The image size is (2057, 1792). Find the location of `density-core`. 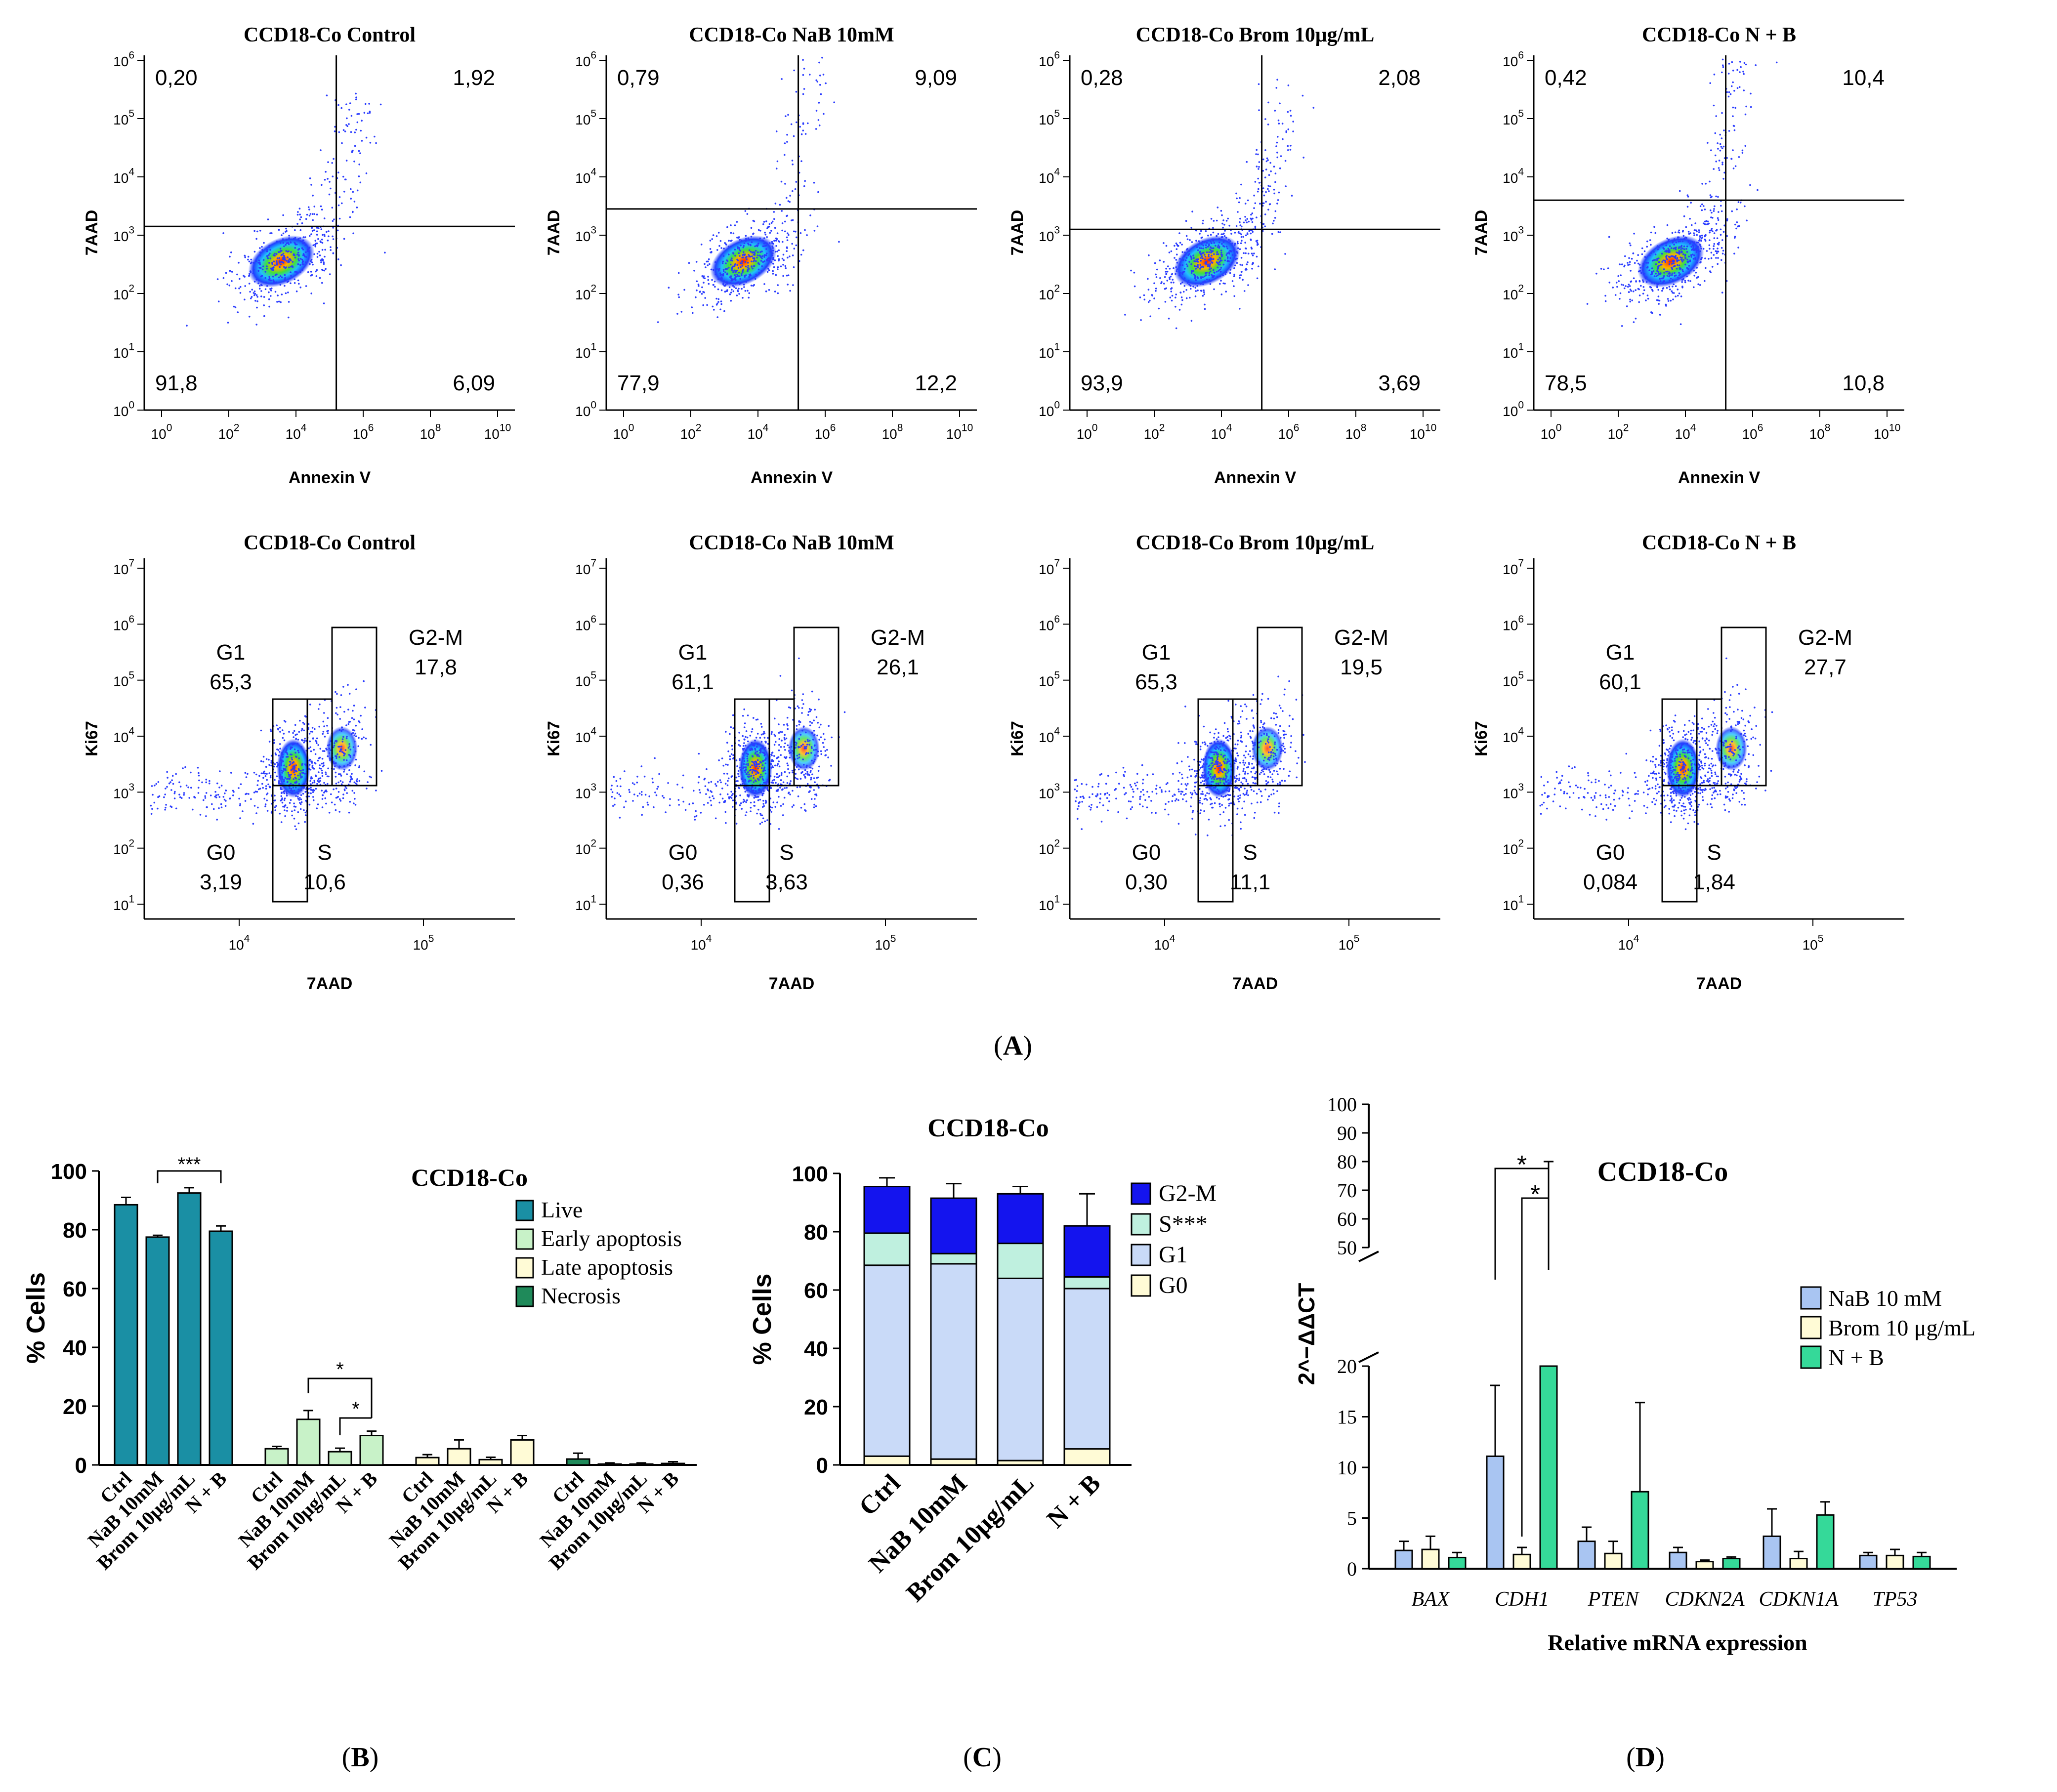

density-core is located at coordinates (1267, 748).